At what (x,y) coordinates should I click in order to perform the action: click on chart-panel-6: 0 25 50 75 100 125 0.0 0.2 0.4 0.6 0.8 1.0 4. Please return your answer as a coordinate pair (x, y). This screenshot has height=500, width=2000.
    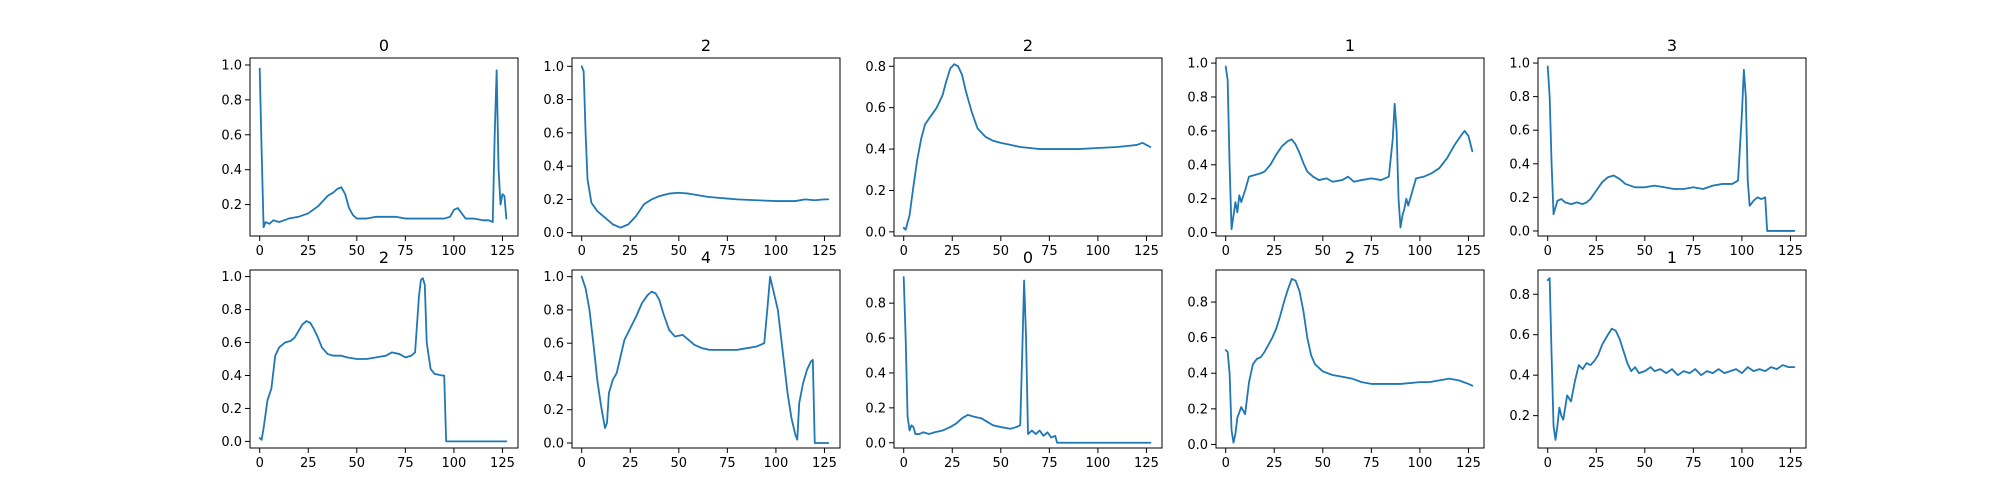
    Looking at the image, I should click on (692, 359).